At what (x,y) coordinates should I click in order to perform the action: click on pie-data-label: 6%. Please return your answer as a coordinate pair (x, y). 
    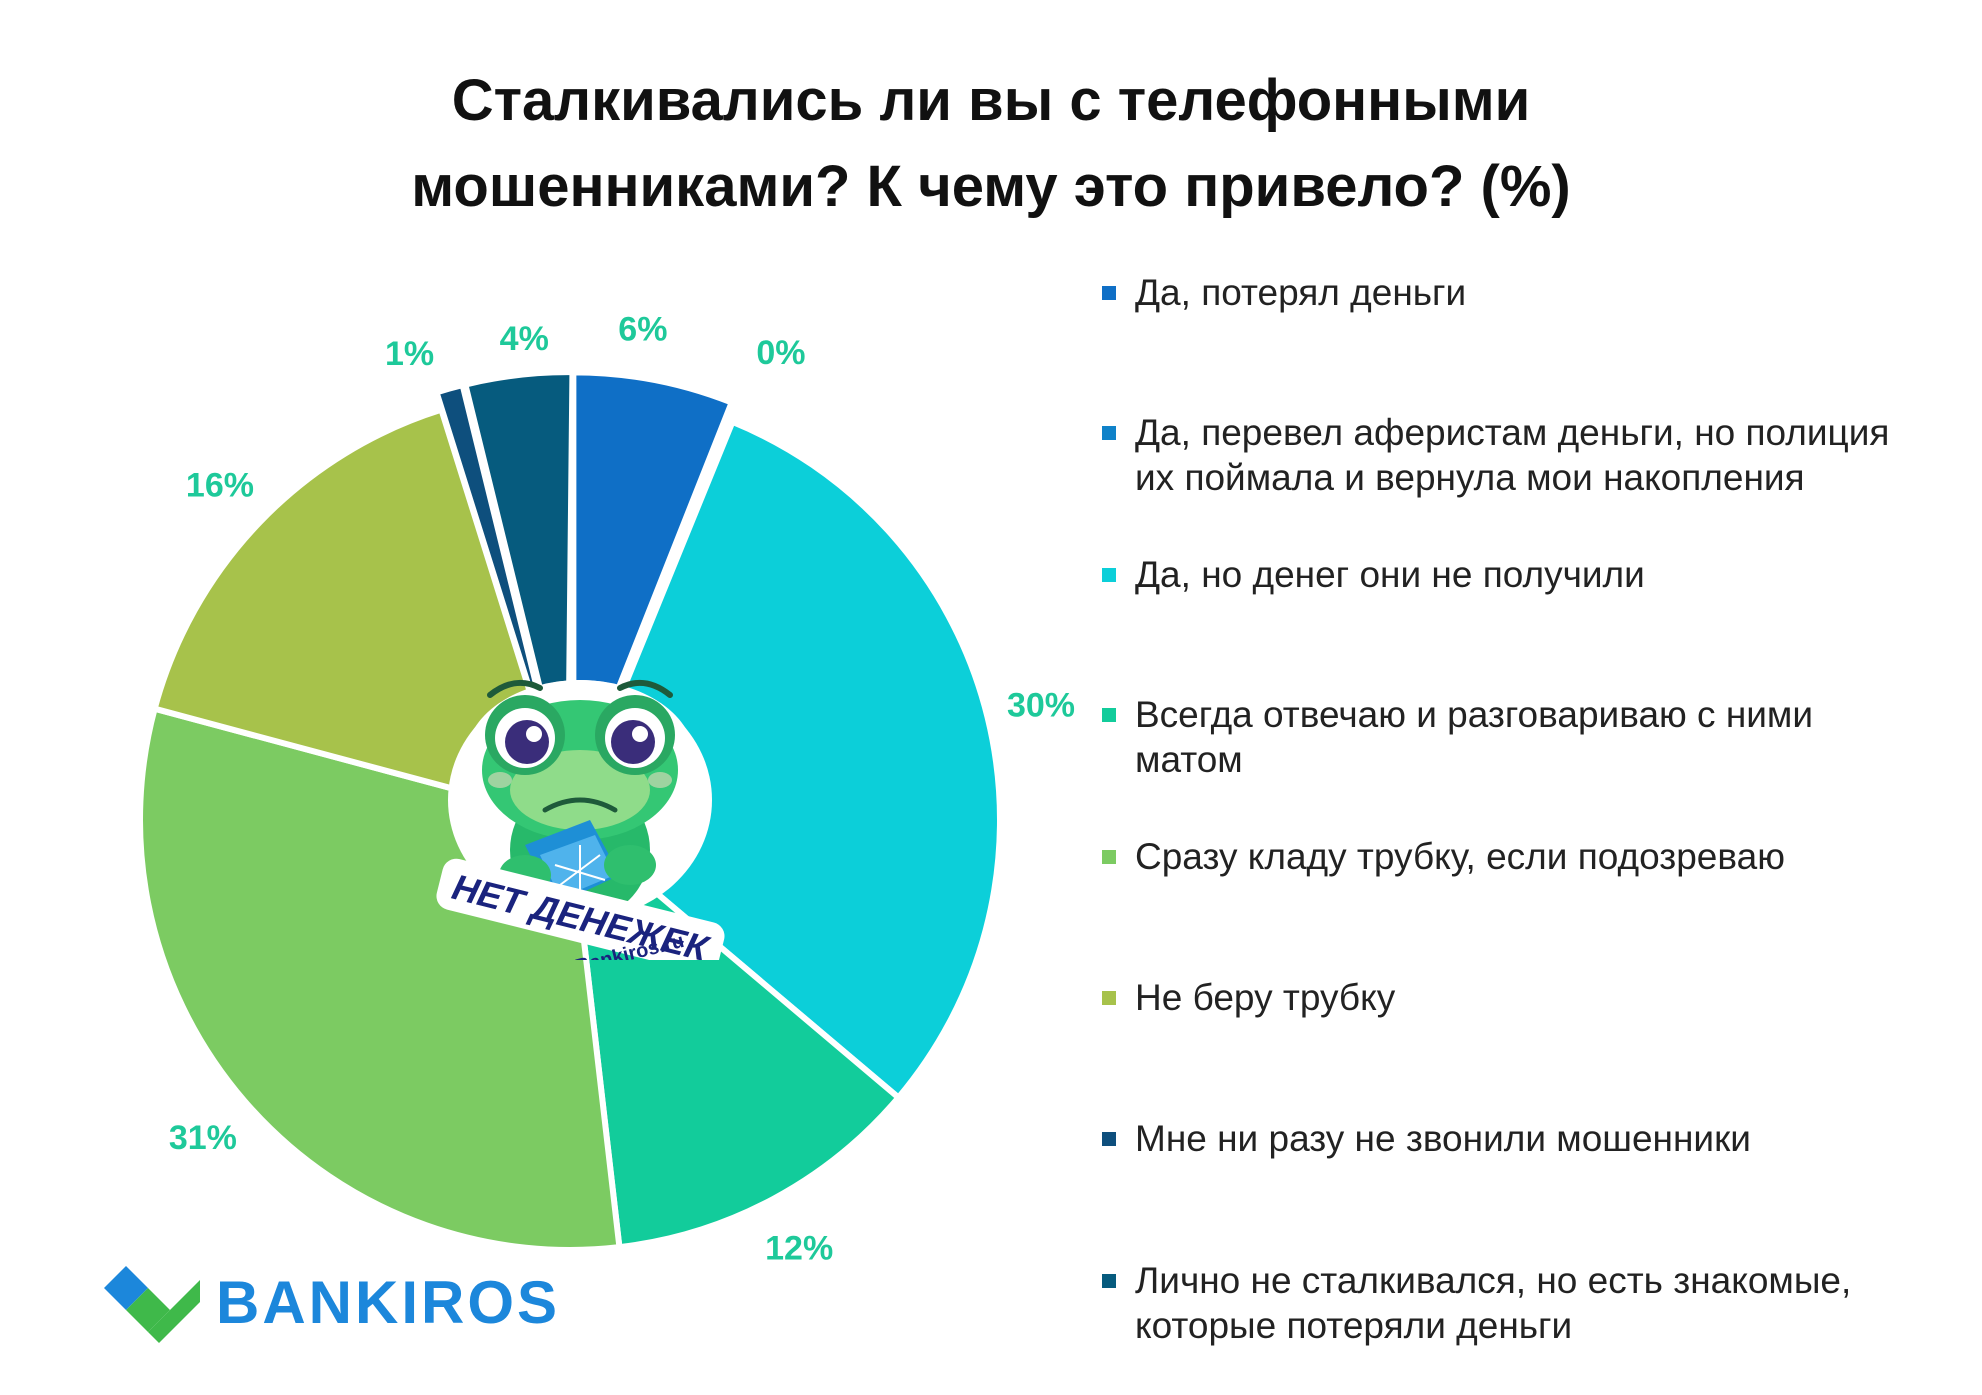
    Looking at the image, I should click on (642, 330).